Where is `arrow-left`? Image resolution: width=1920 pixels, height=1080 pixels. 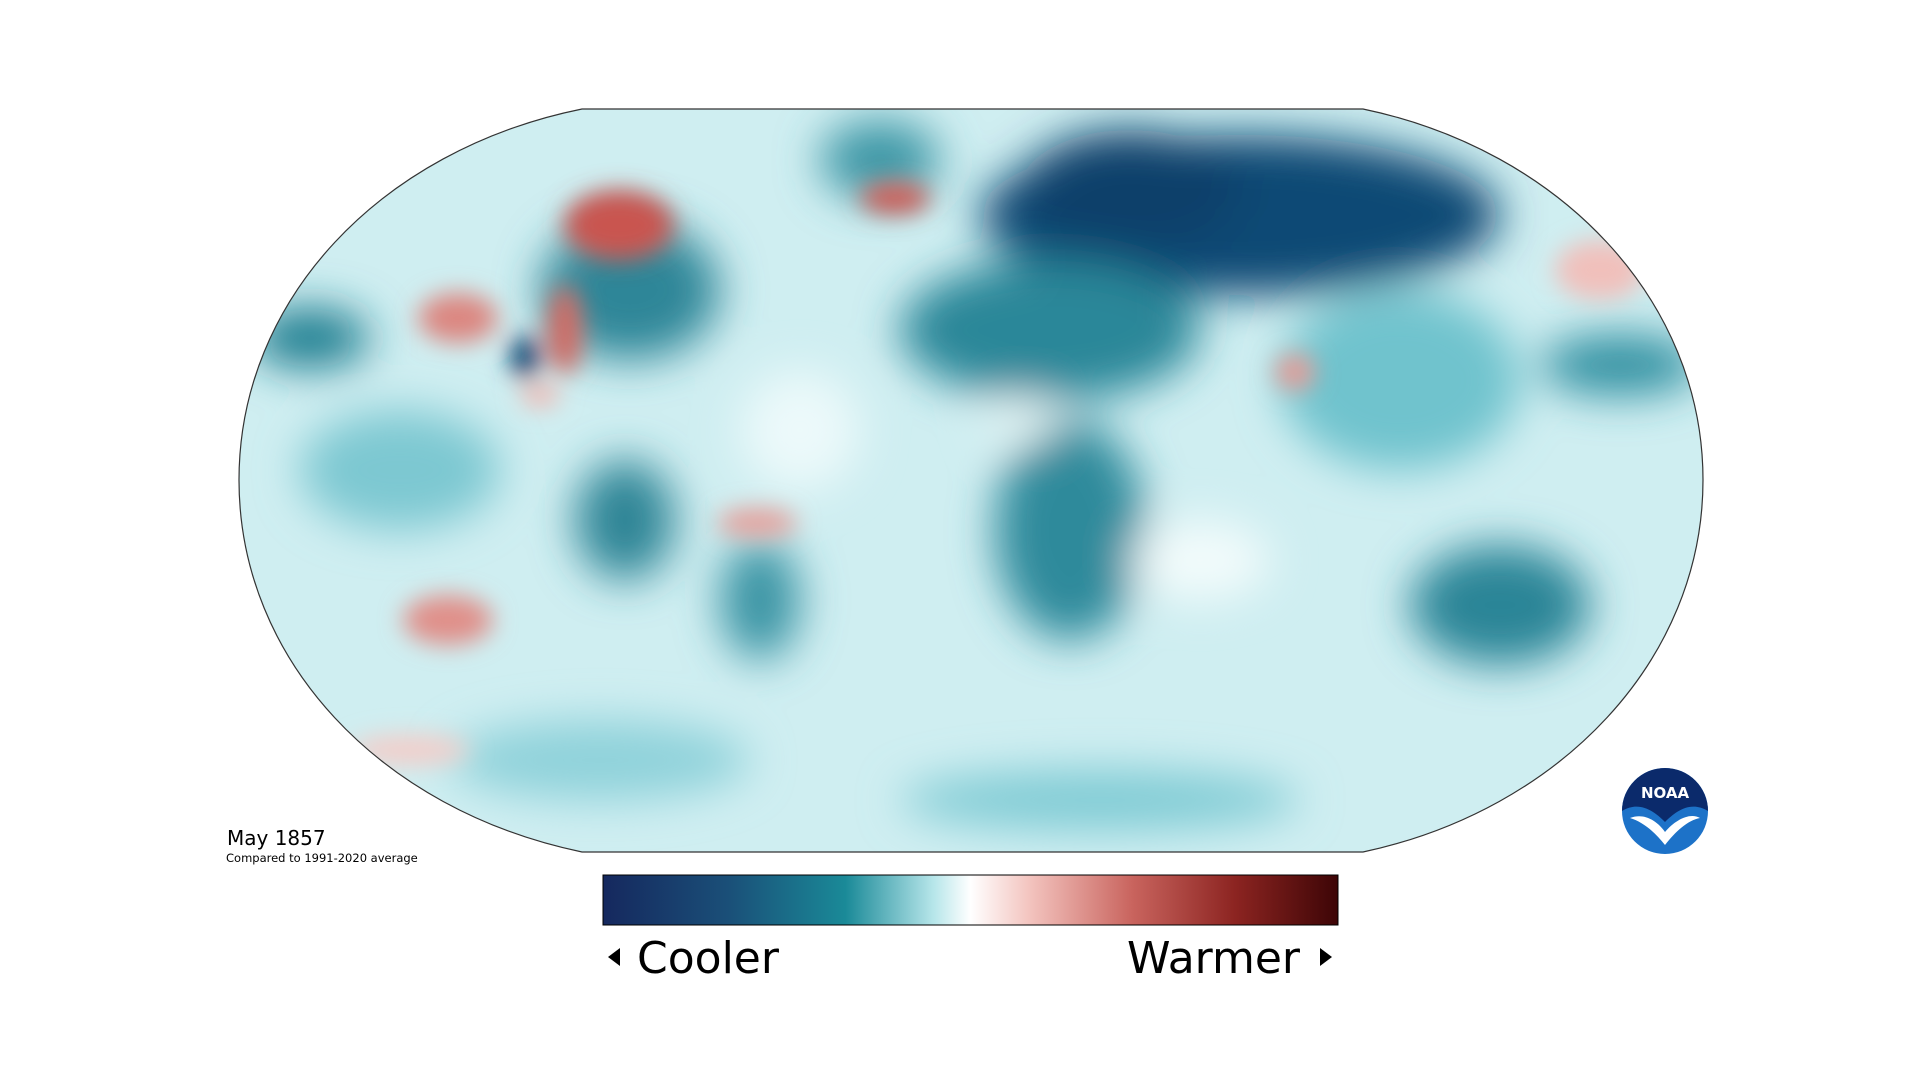
arrow-left is located at coordinates (614, 957).